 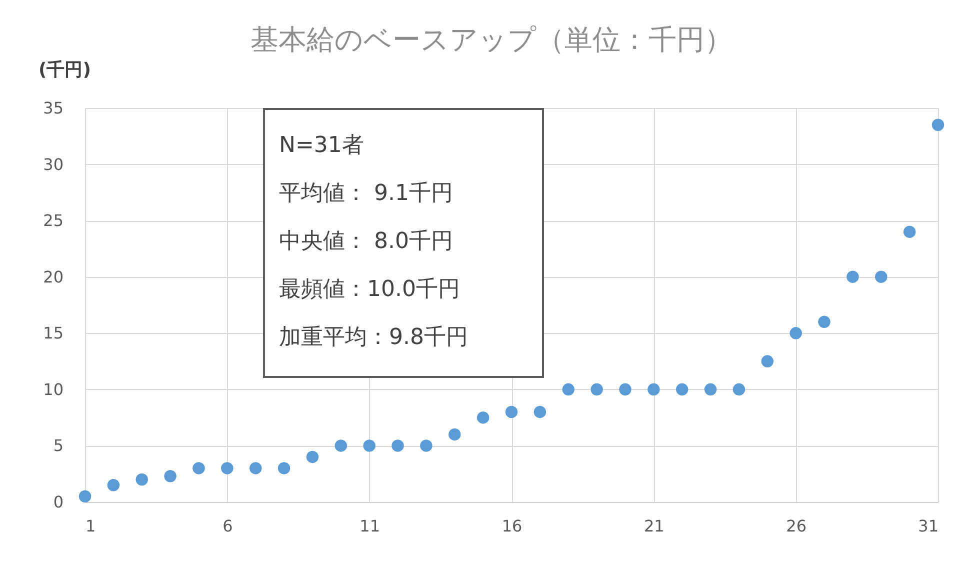 What do you see at coordinates (796, 526) in the screenshot?
I see `x-tick-label: 26` at bounding box center [796, 526].